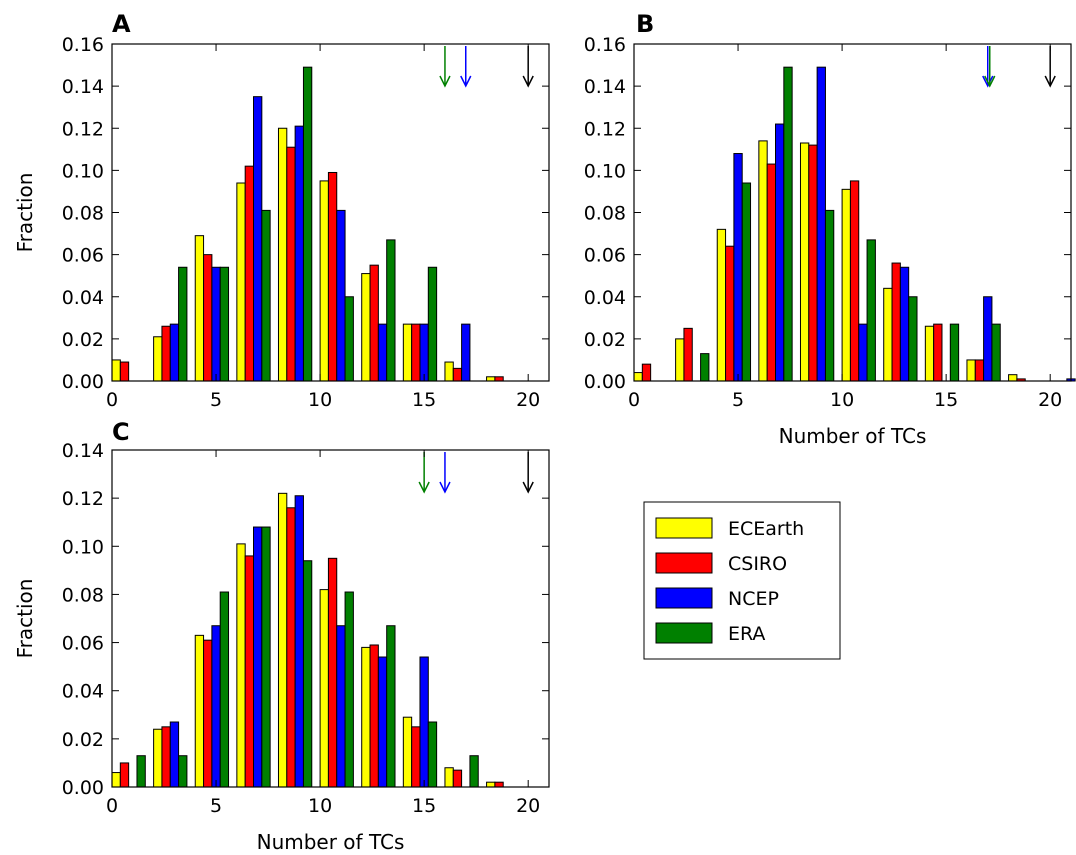 This screenshot has height=855, width=1076. What do you see at coordinates (320, 806) in the screenshot?
I see `x-tick-label: 10` at bounding box center [320, 806].